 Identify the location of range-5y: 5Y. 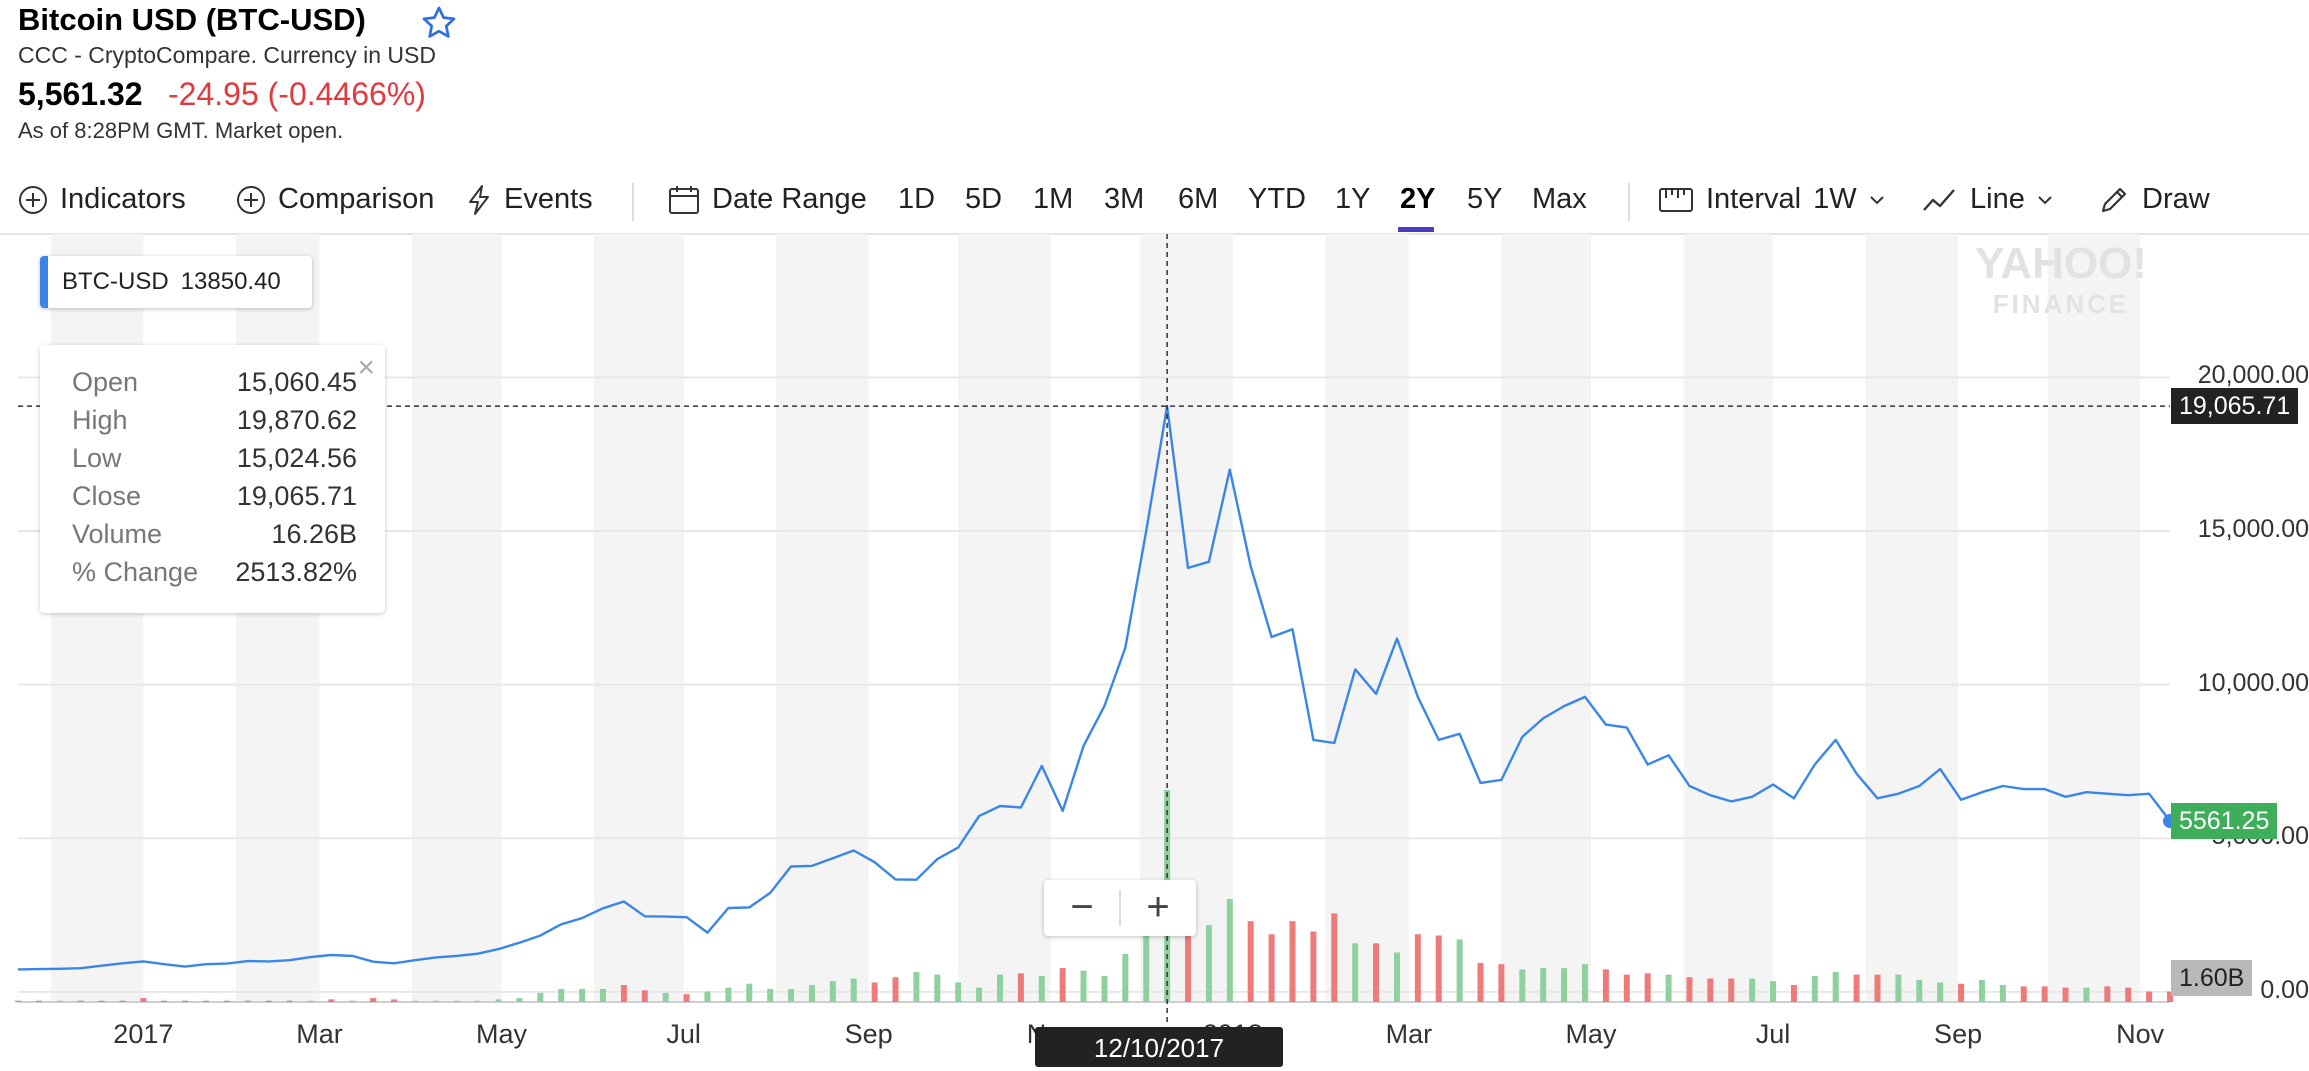
(1485, 199).